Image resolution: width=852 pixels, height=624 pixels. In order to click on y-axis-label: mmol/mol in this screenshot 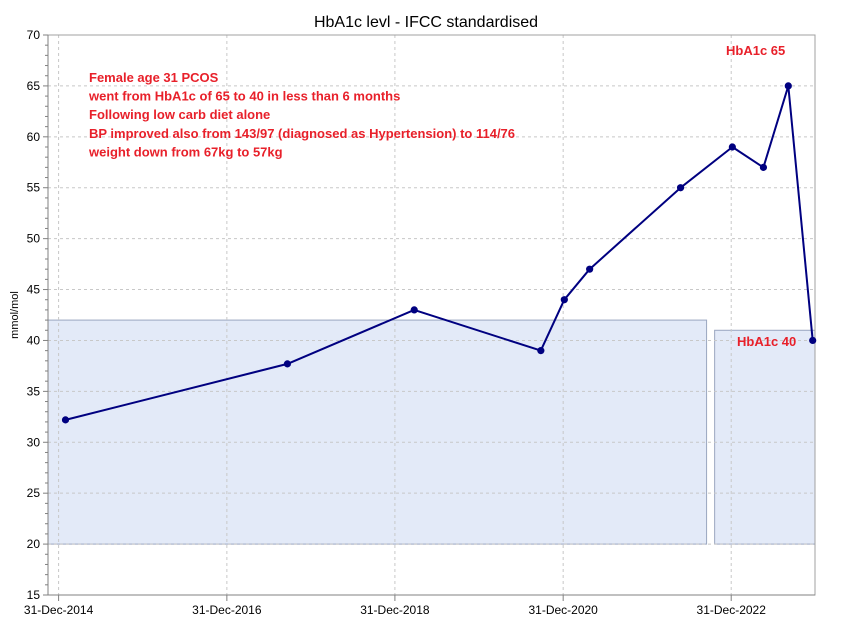, I will do `click(15, 315)`.